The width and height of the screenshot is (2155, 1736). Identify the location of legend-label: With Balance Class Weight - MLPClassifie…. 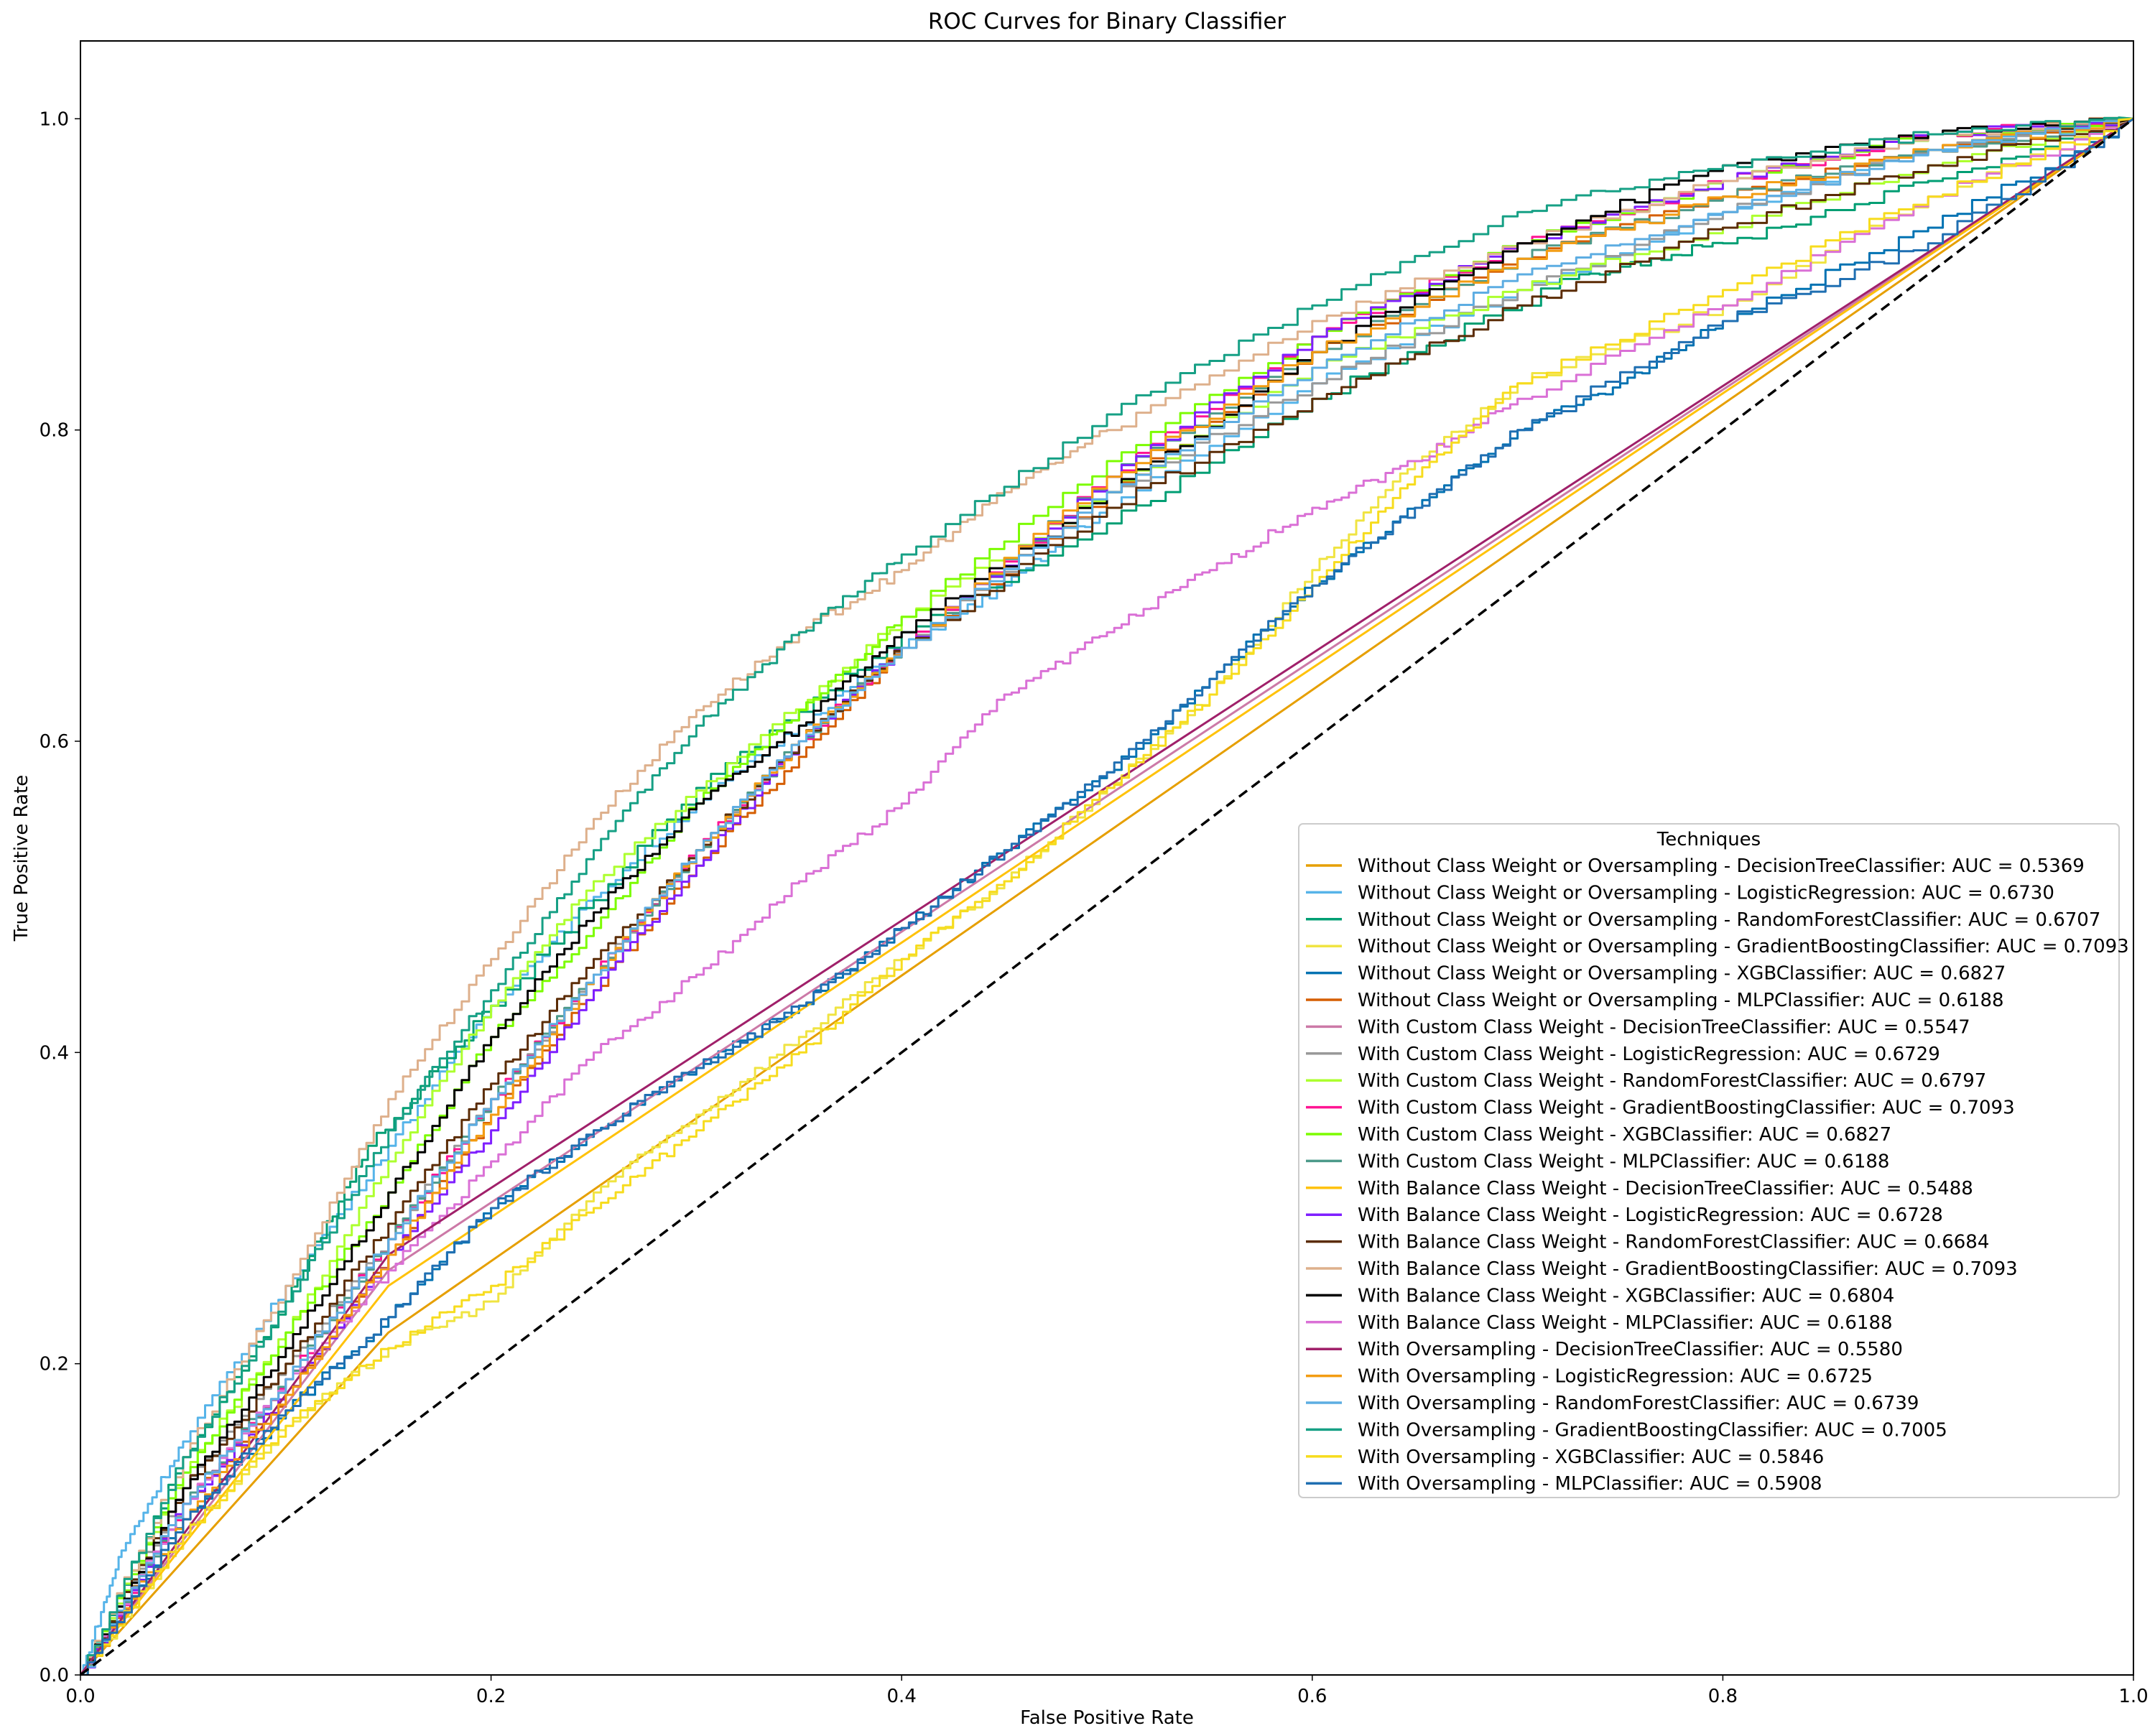
(1626, 1323).